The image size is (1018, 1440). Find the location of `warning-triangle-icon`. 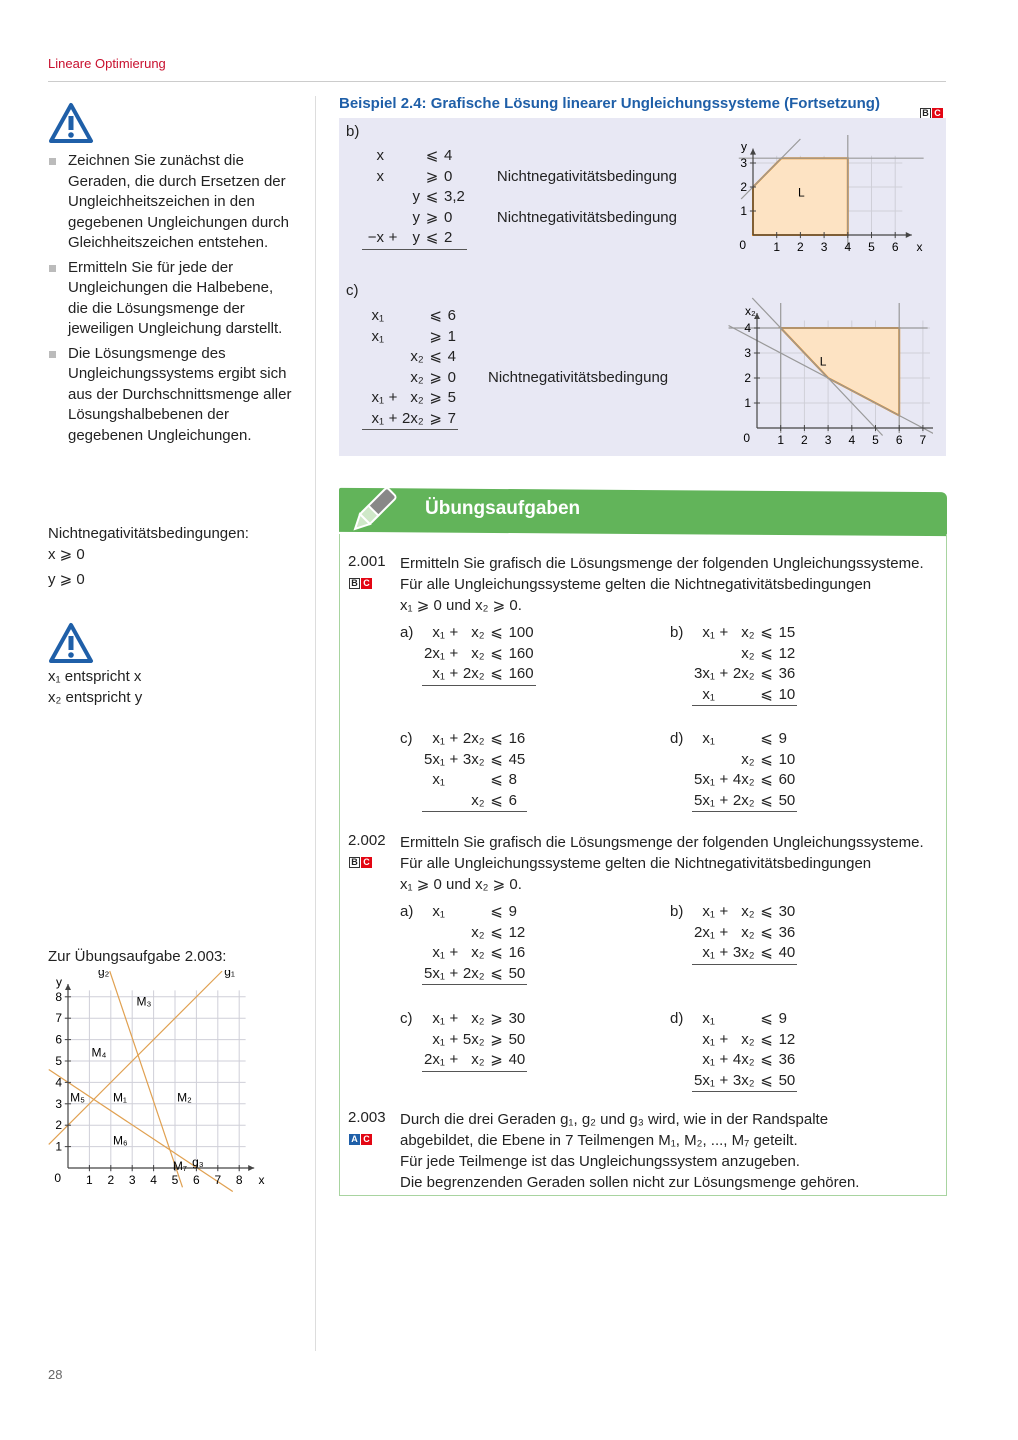

warning-triangle-icon is located at coordinates (71, 643).